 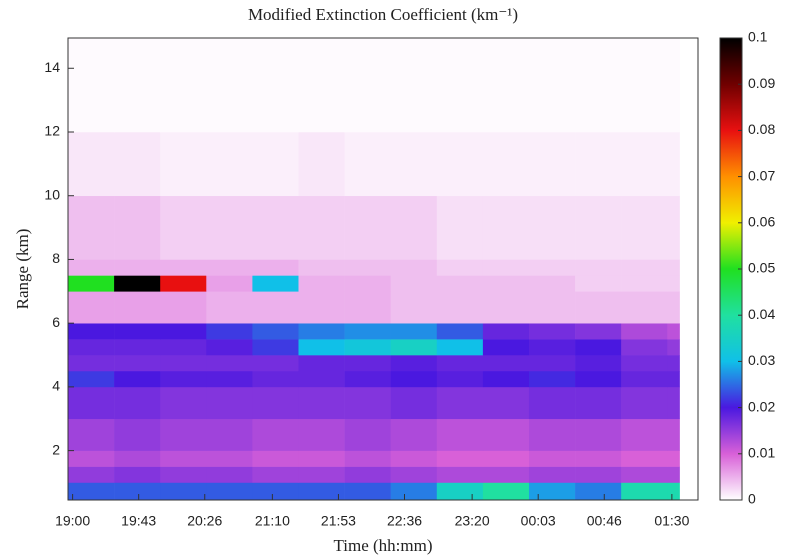 I want to click on y-tick-label: 4, so click(x=56, y=386).